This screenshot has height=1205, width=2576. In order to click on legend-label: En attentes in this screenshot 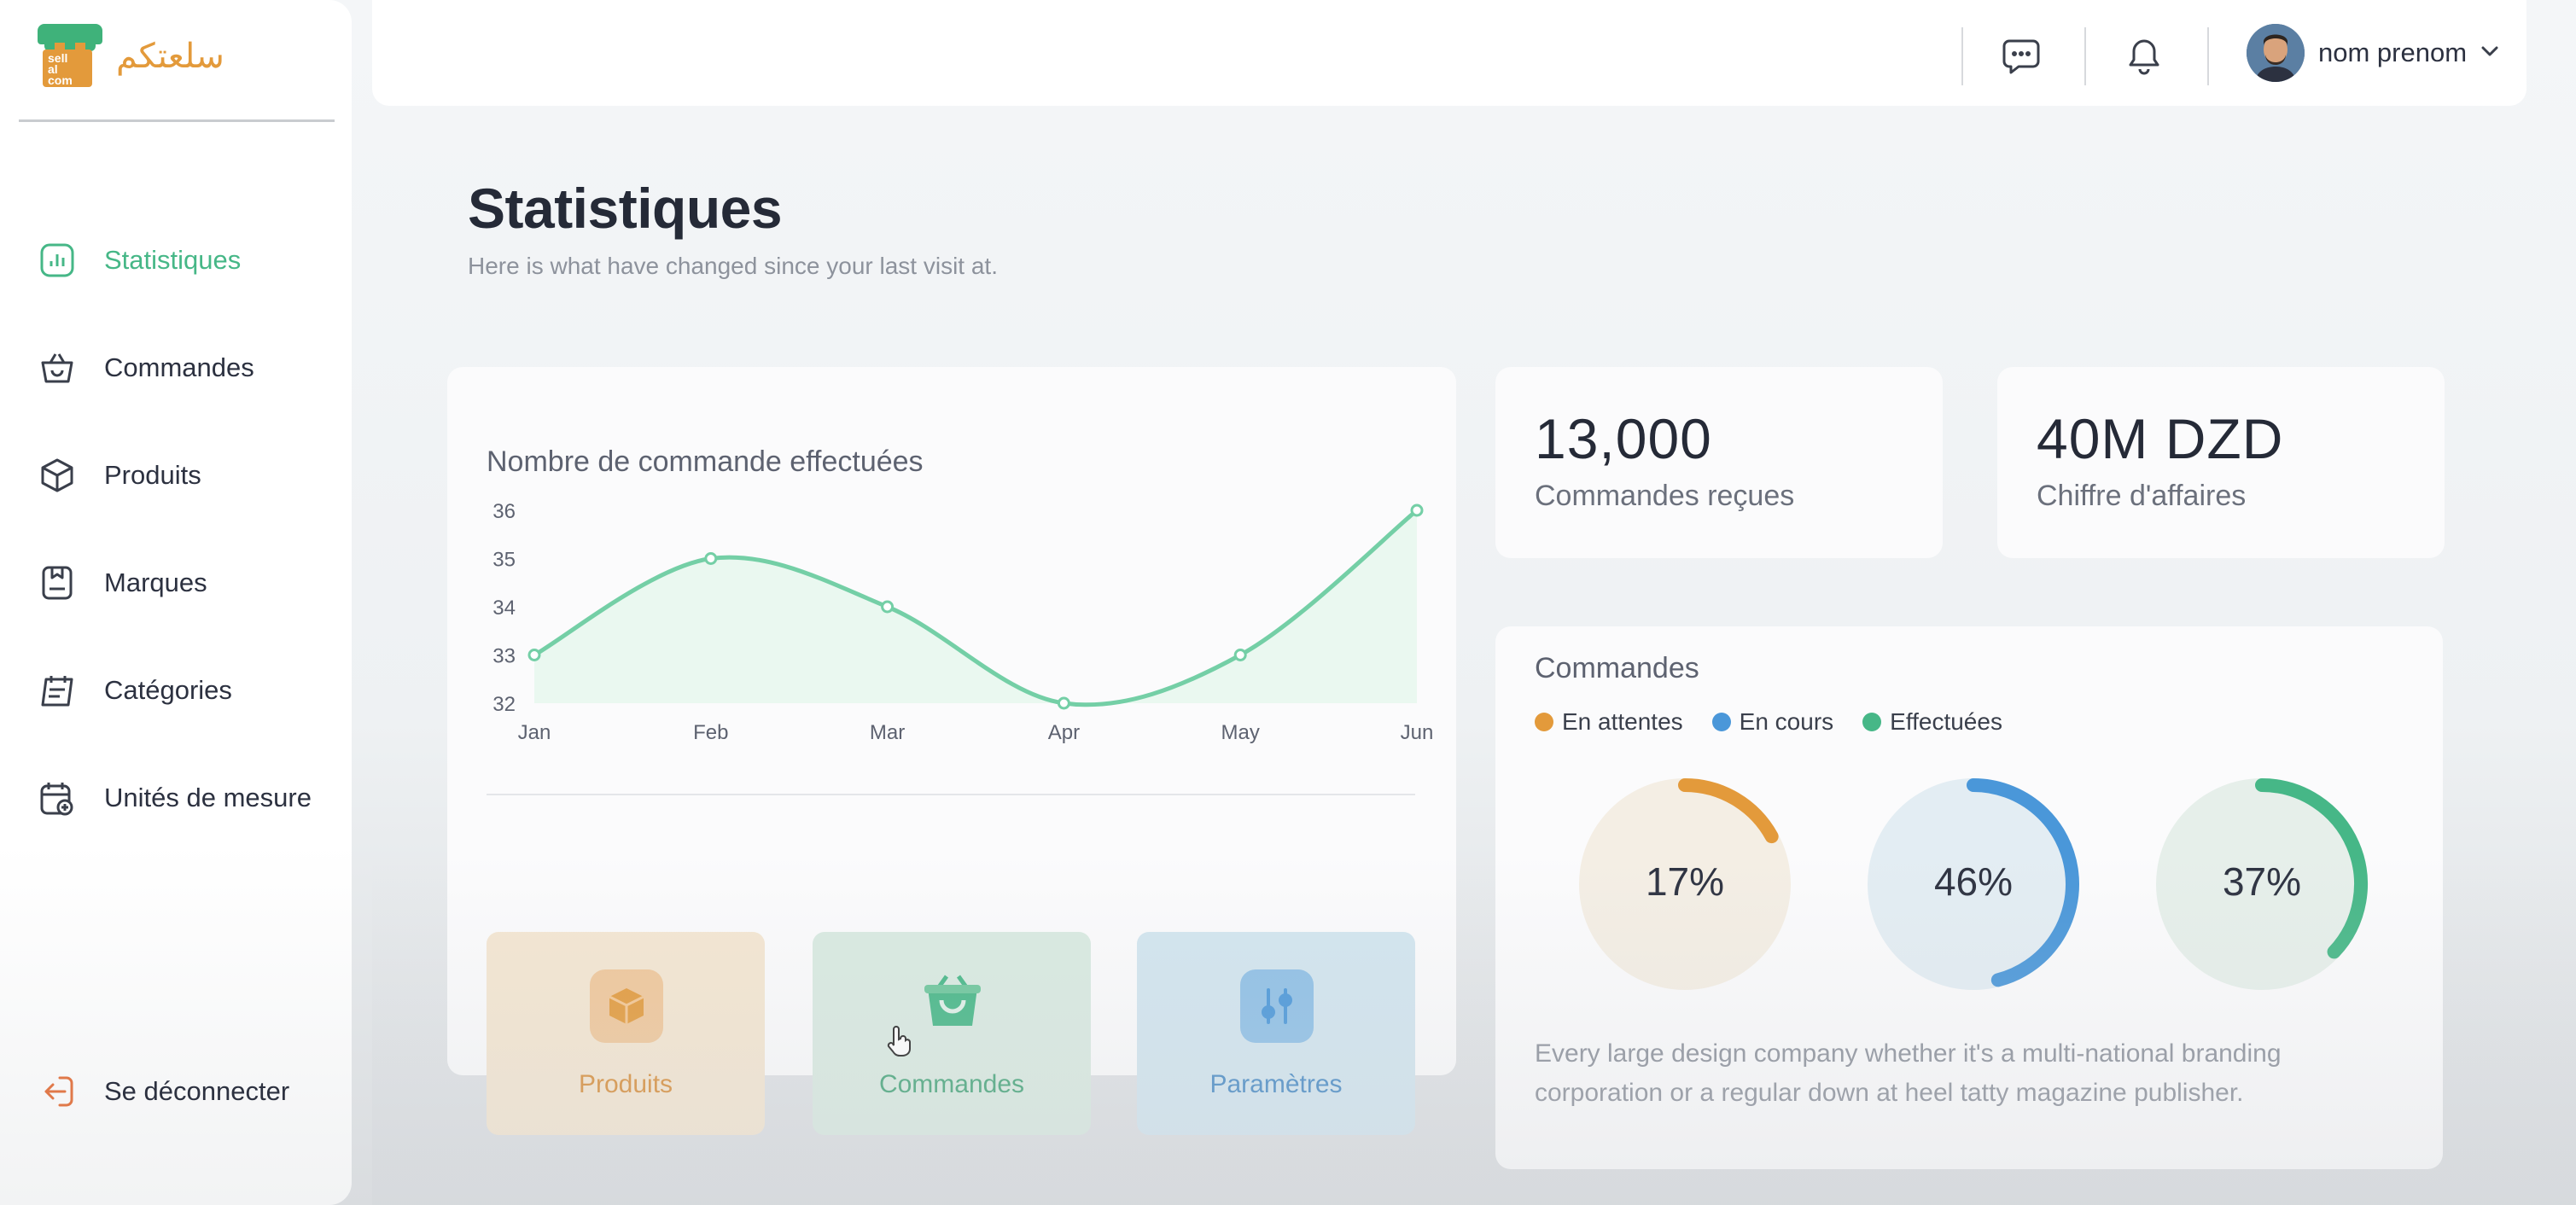, I will do `click(1622, 721)`.